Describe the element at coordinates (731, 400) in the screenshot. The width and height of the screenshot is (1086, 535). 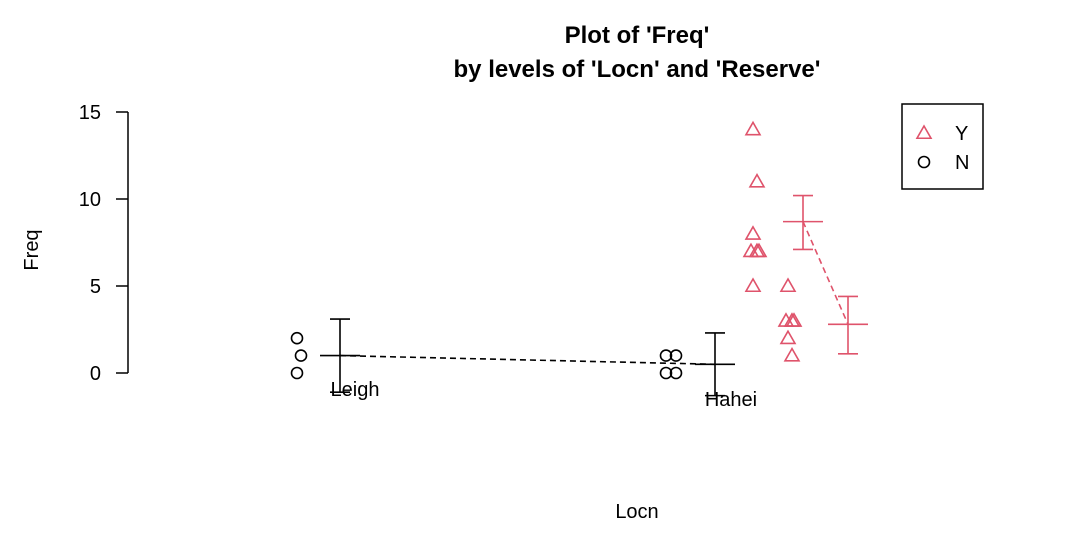
I see `category-label-hahei: Hahei` at that location.